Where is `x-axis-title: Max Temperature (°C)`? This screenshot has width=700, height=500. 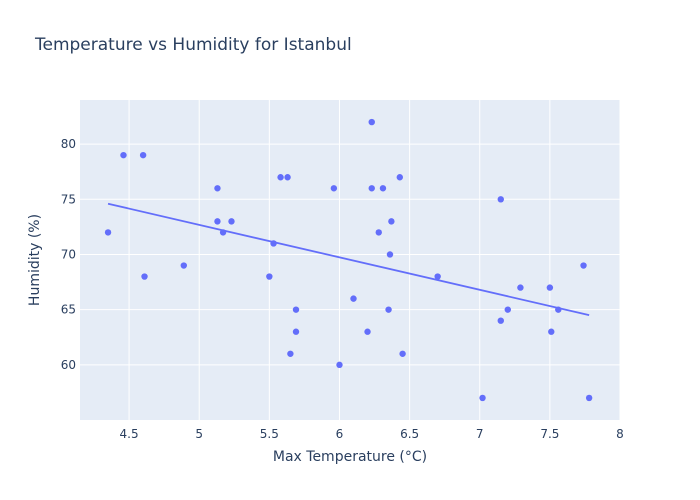
x-axis-title: Max Temperature (°C) is located at coordinates (350, 457).